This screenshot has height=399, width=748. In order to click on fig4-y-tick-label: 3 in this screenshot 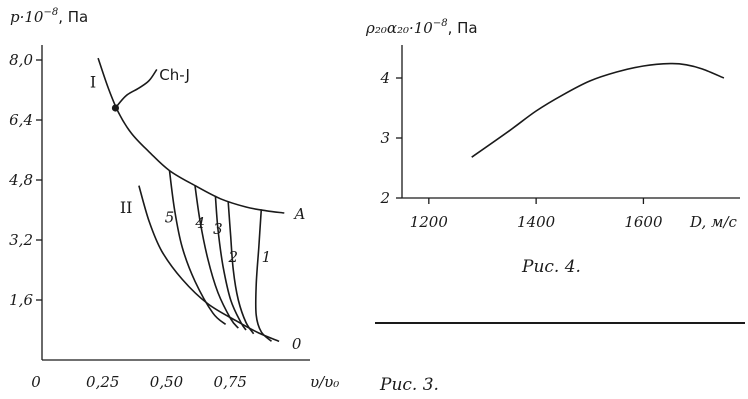, I will do `click(385, 138)`.